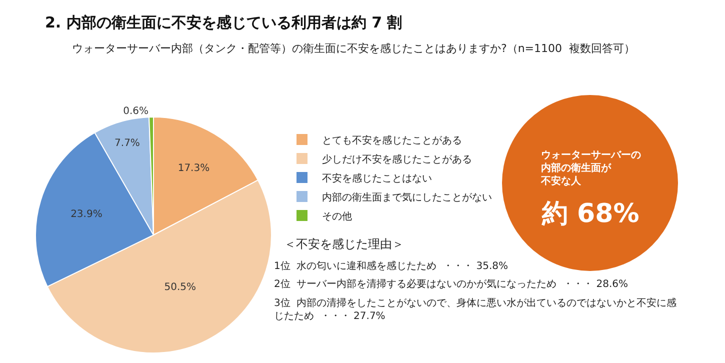  What do you see at coordinates (180, 288) in the screenshot?
I see `data-label: 50.5%` at bounding box center [180, 288].